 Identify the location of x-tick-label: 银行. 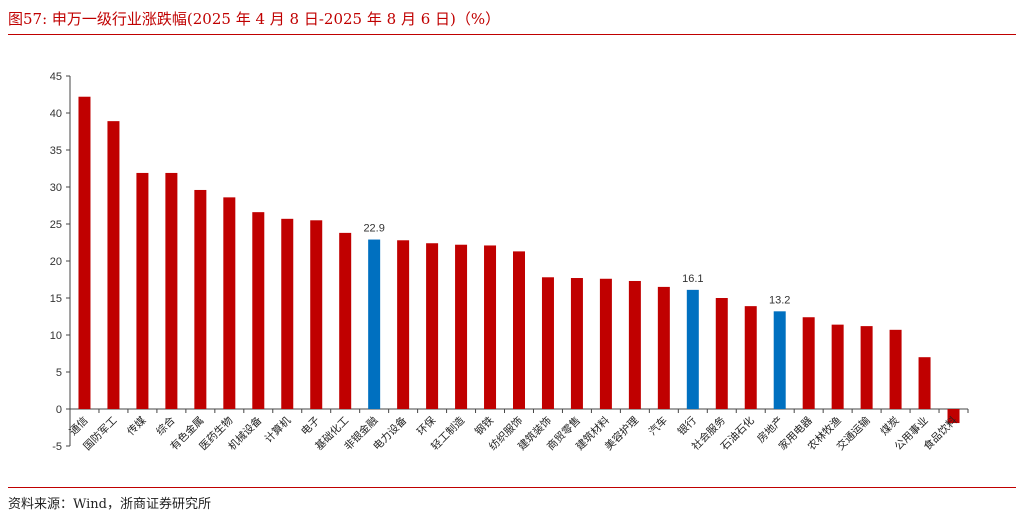
(687, 426).